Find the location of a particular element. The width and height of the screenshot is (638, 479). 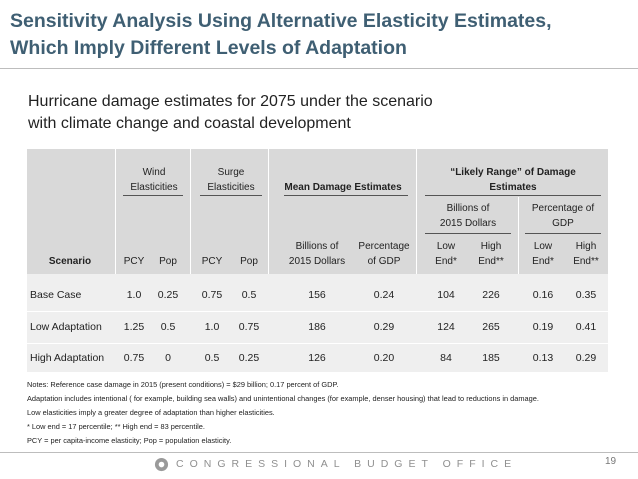

table-cell: 0.13 is located at coordinates (543, 358).